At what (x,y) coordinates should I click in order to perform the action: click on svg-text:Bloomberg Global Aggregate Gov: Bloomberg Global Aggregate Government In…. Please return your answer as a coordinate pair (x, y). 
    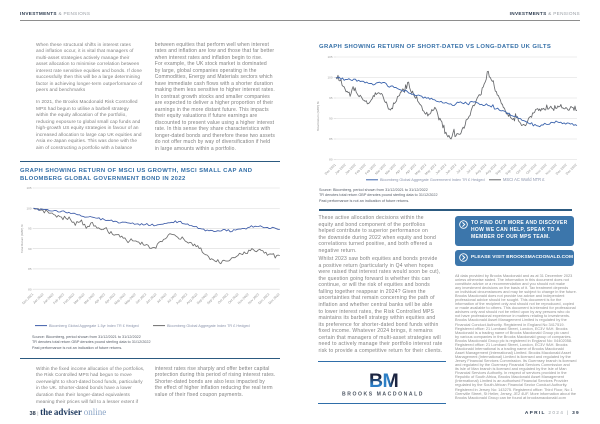
    Looking at the image, I should click on (432, 180).